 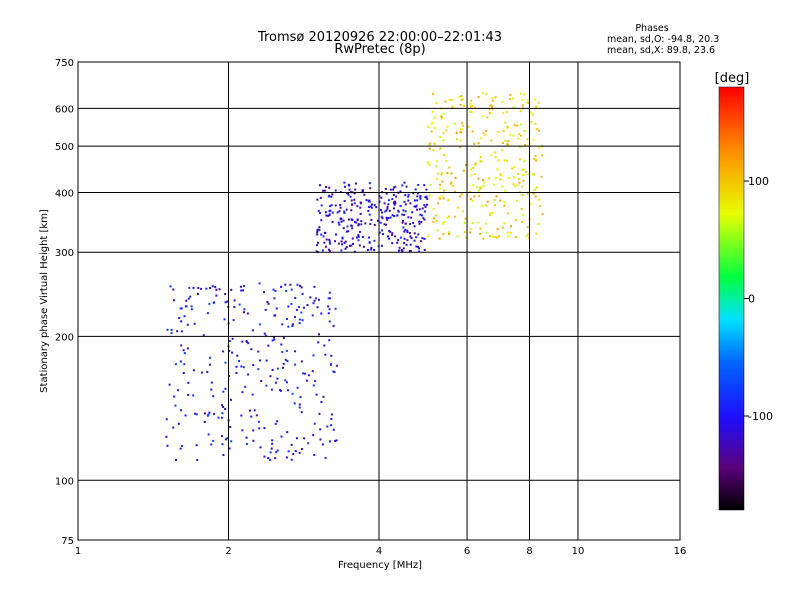 I want to click on x-axis-label: Frequency [MHz], so click(x=380, y=565).